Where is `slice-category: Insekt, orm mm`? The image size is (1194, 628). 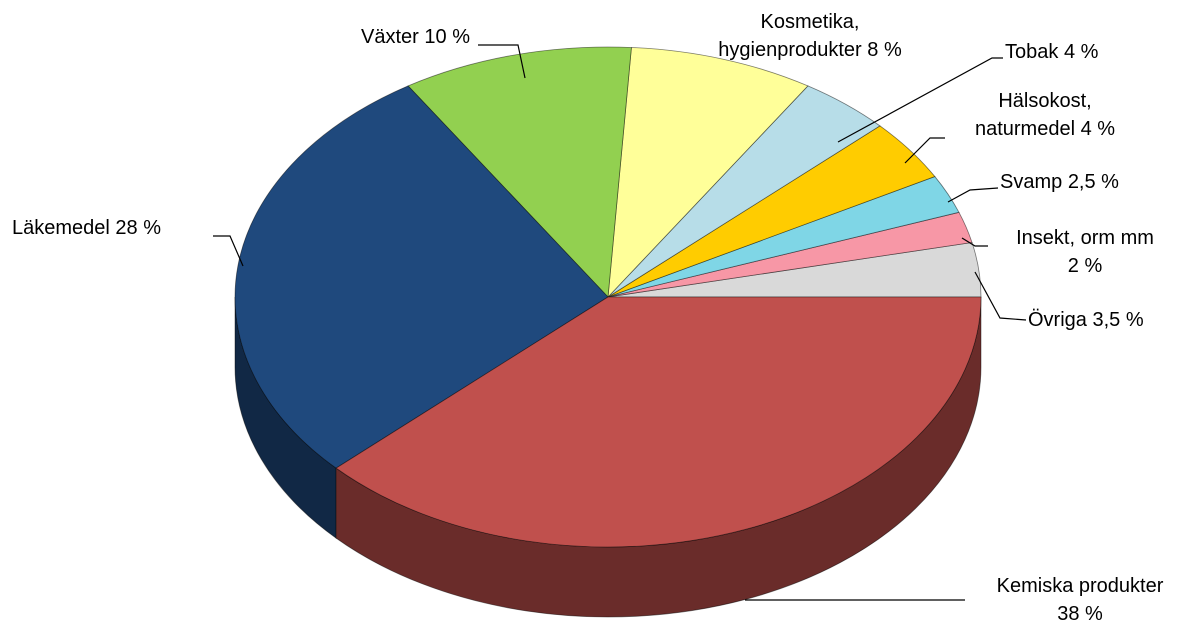
slice-category: Insekt, orm mm is located at coordinates (1085, 238).